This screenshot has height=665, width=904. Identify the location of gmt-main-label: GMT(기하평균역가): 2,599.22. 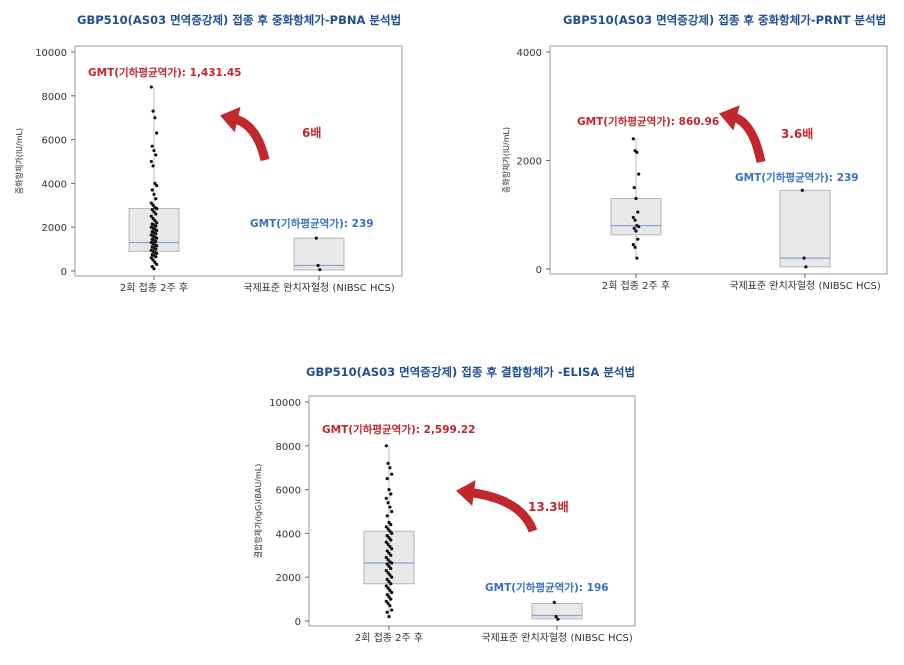
(398, 429).